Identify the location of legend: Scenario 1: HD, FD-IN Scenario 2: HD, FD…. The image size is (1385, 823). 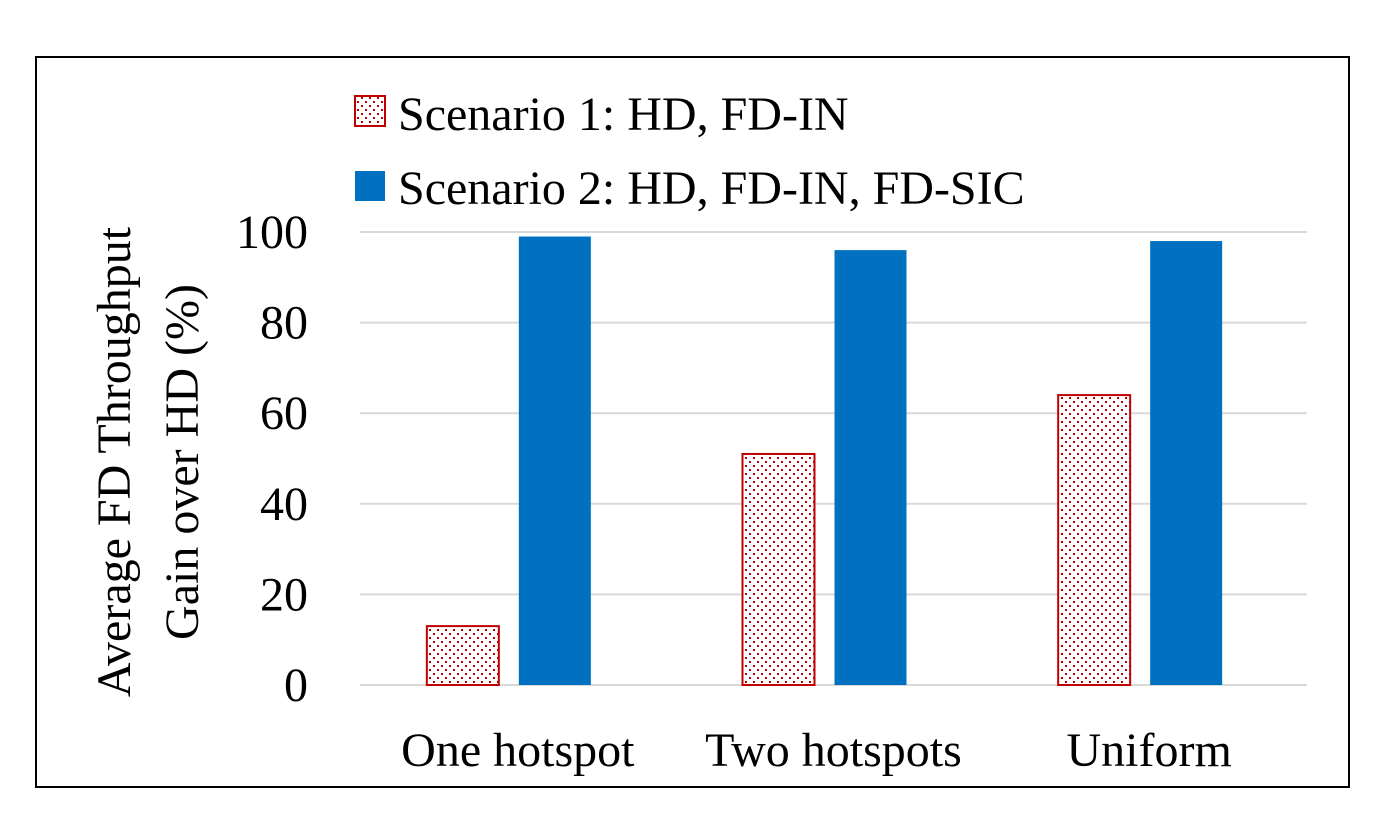
(689, 151).